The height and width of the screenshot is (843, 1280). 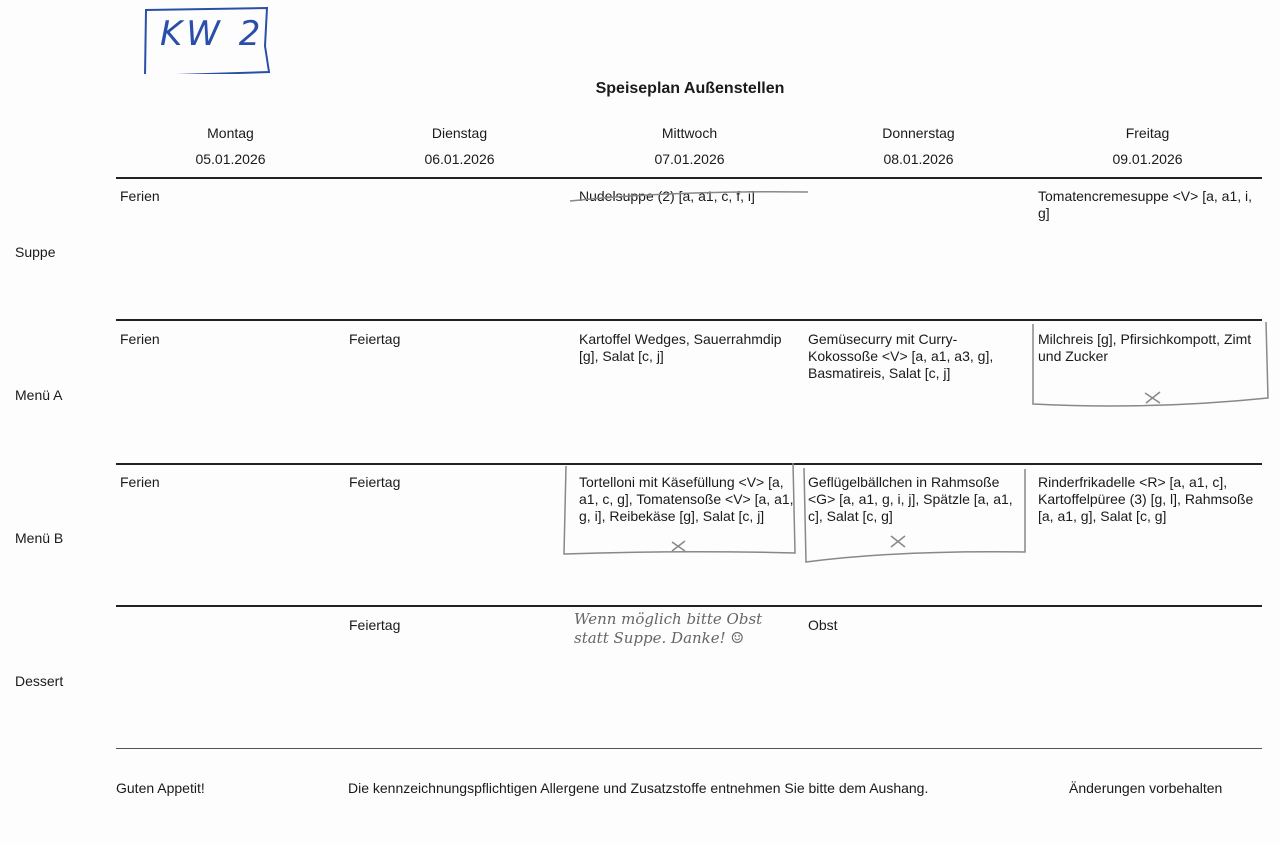 I want to click on day-date: 06.01.2026, so click(x=459, y=159).